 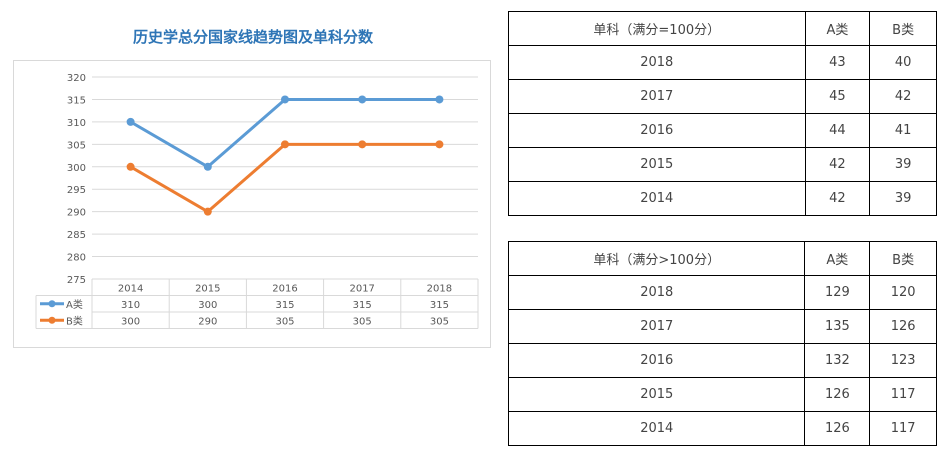 I want to click on y-tick-label: 315, so click(x=76, y=100).